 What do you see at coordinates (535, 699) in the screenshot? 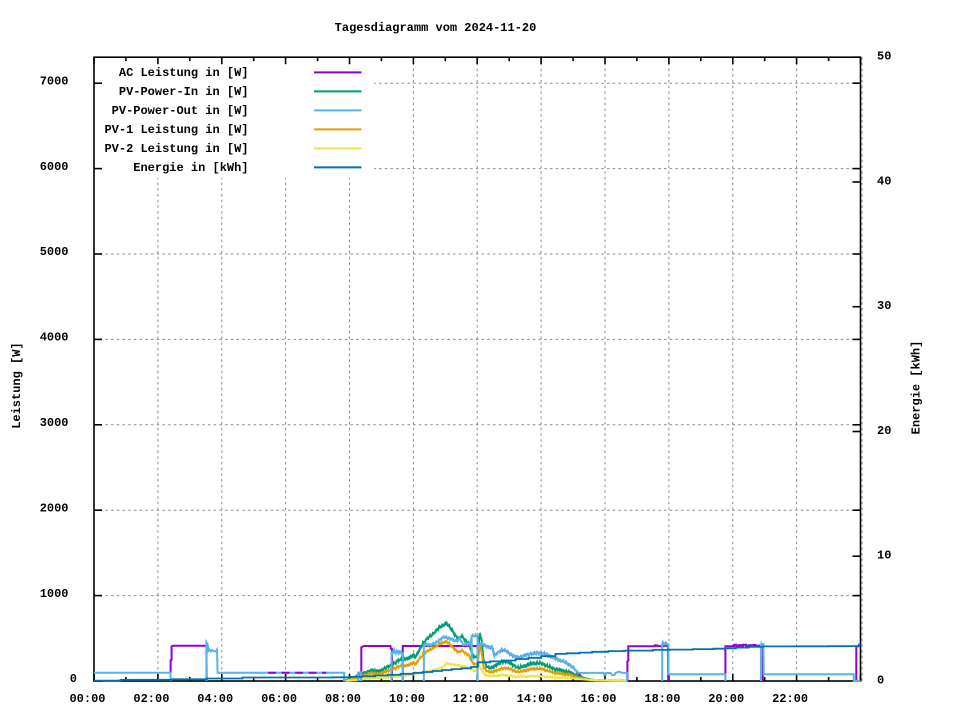
I see `svg-text: 14:00` at bounding box center [535, 699].